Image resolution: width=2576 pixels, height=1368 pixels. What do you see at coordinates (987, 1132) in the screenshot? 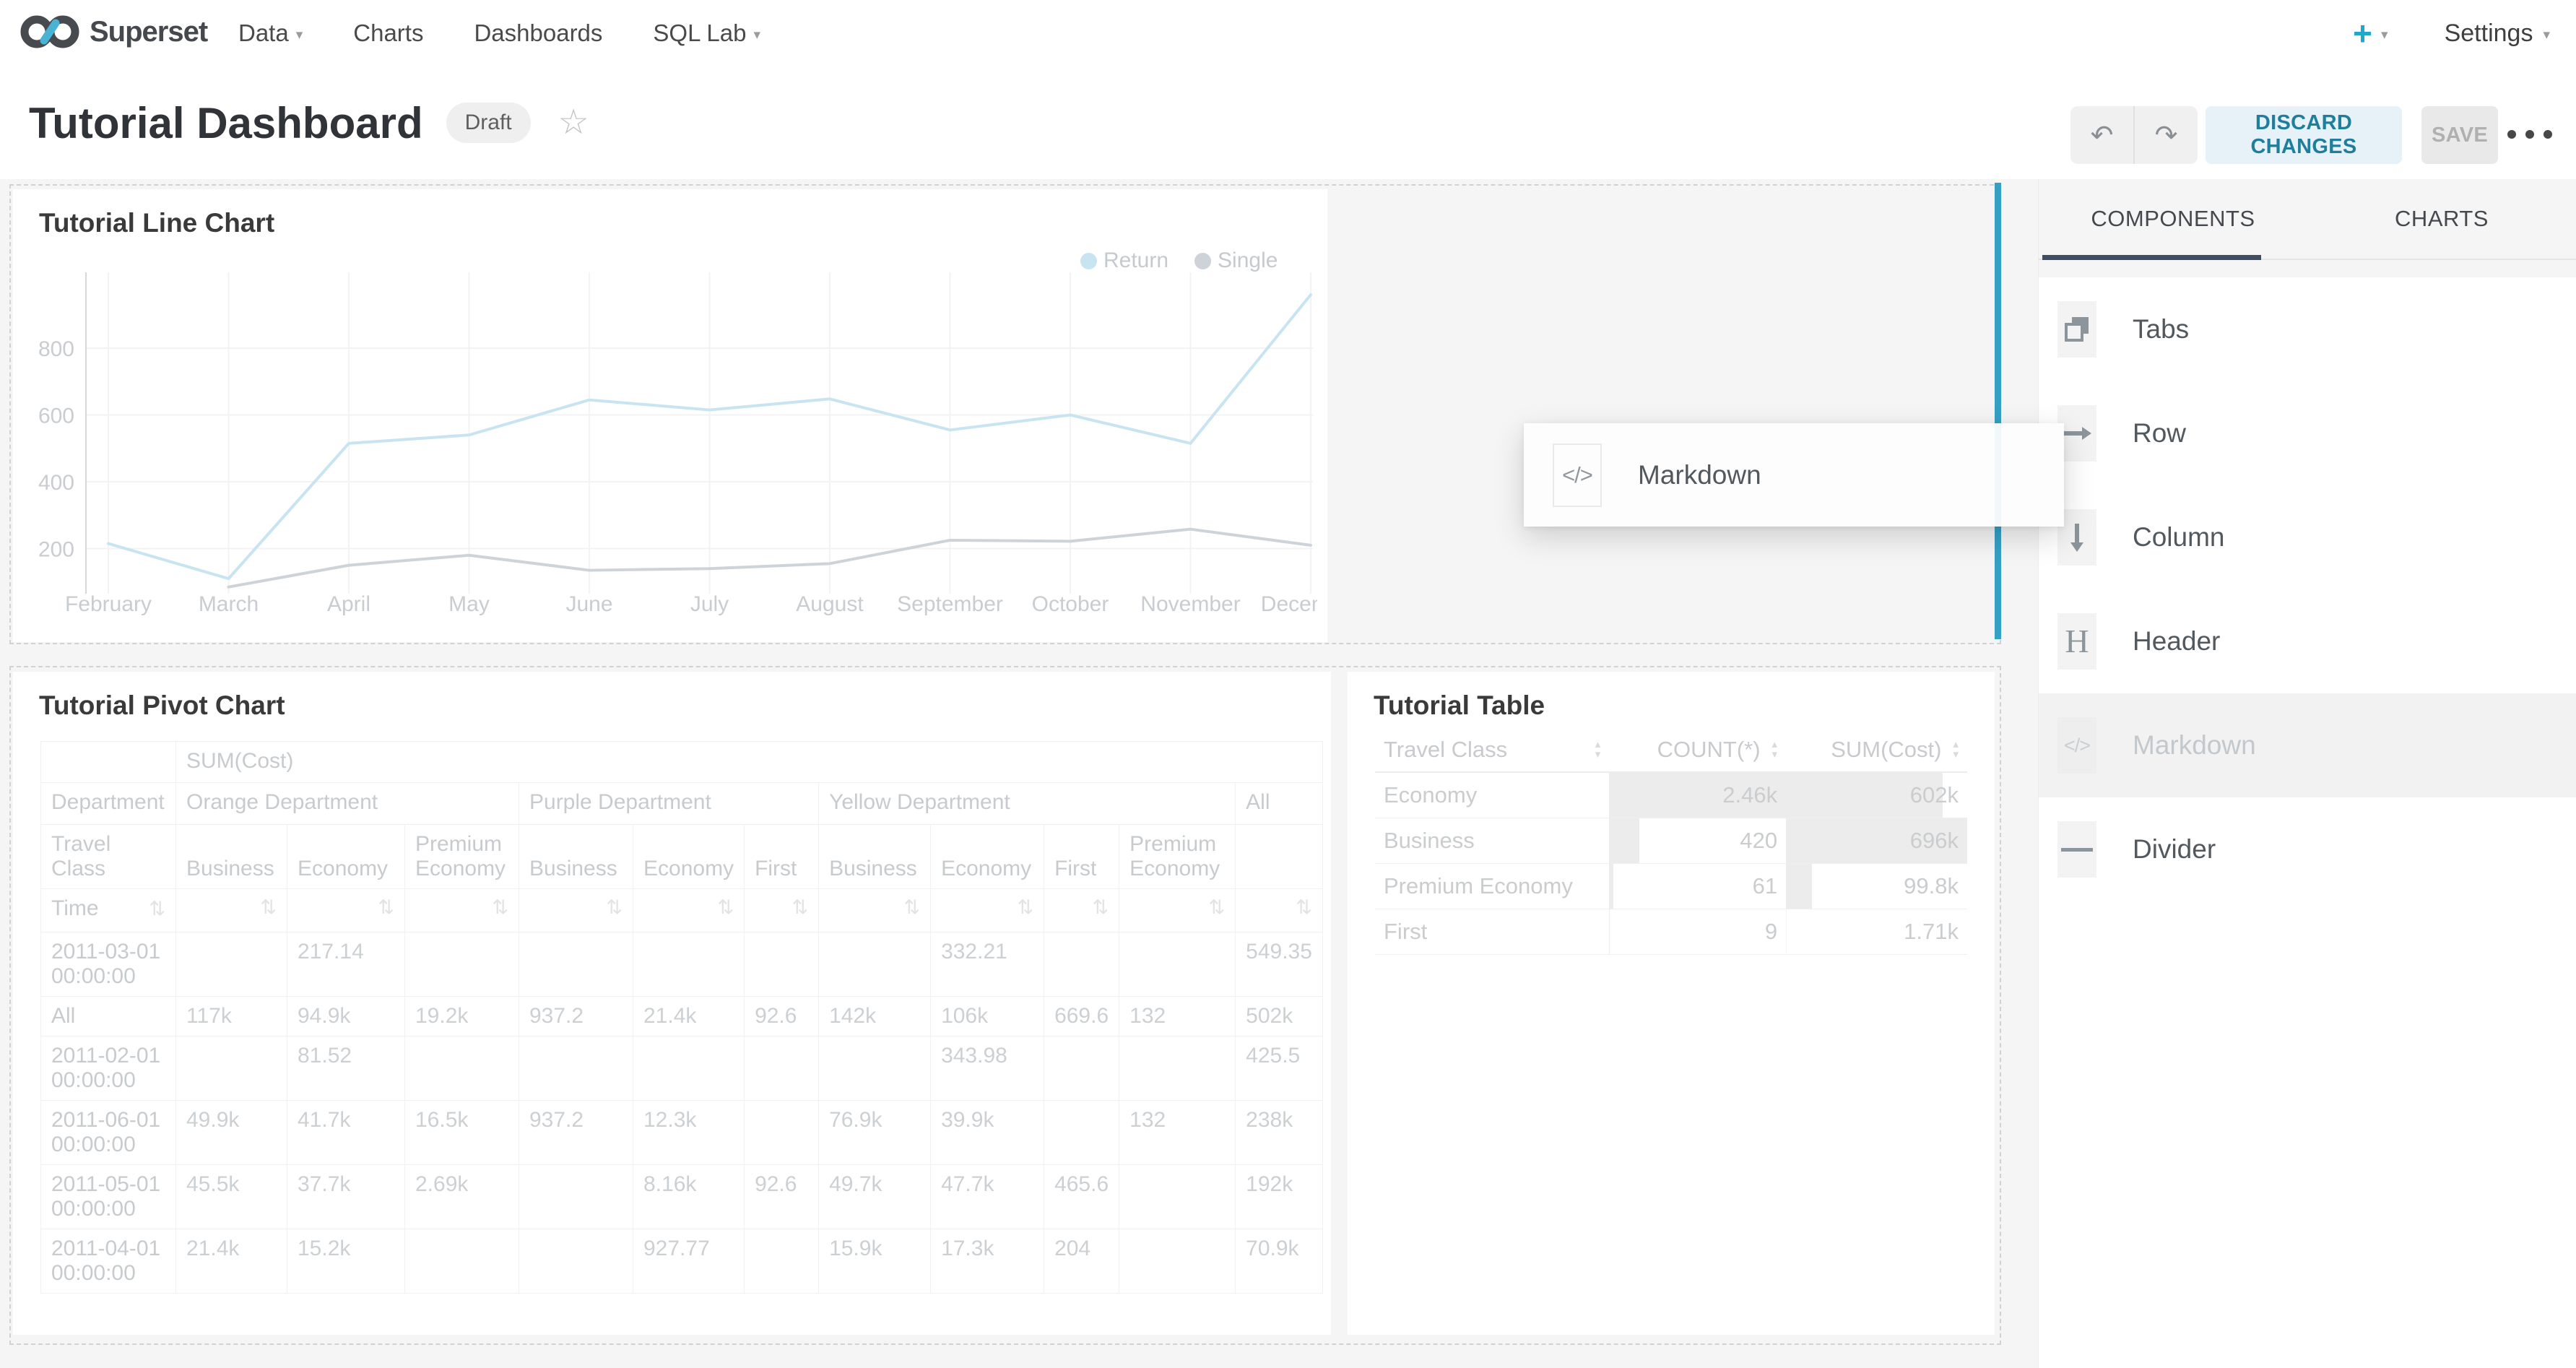
I see `pivot-cell: 39.9k` at bounding box center [987, 1132].